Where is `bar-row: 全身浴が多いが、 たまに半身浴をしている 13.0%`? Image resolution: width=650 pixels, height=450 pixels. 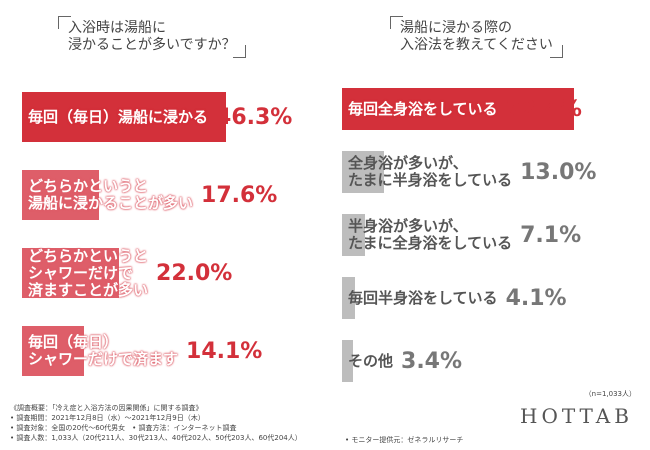
bar-row: 全身浴が多いが、 たまに半身浴をしている 13.0% is located at coordinates (469, 172).